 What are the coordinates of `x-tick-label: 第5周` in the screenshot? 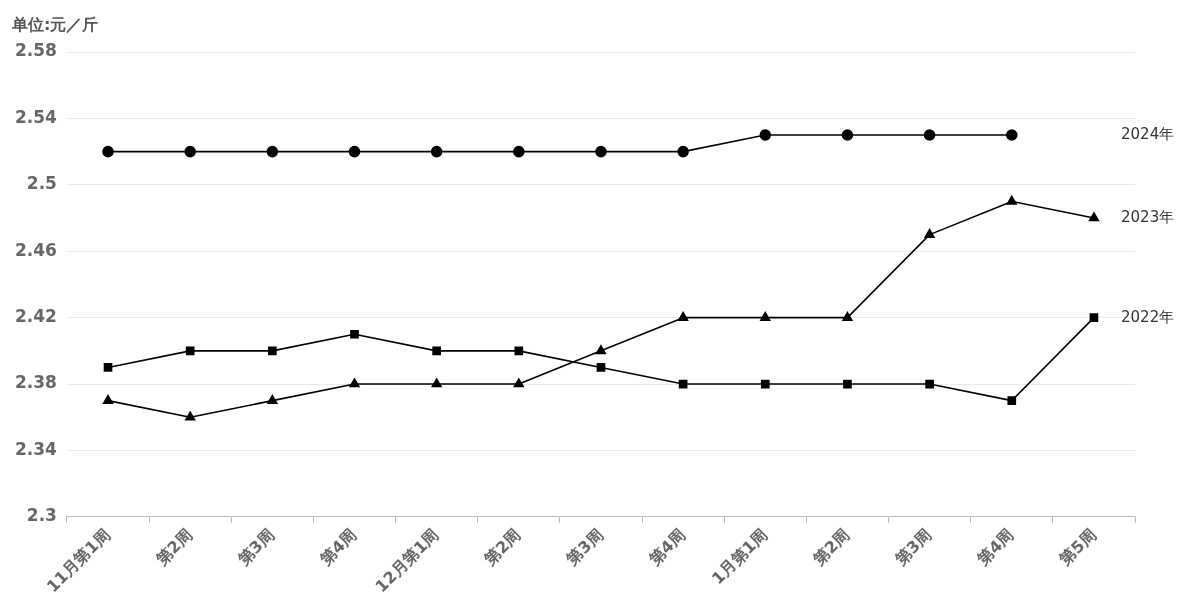 It's located at (1077, 547).